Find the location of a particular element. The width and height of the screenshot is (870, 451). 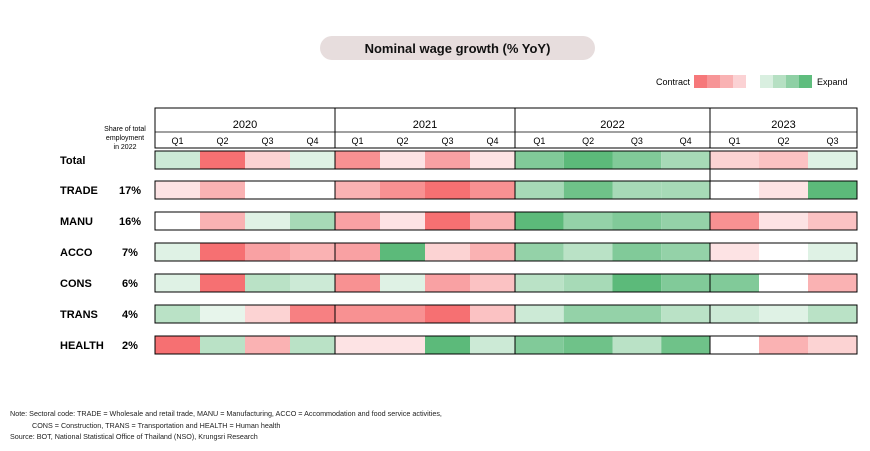

row-label: HEALTH is located at coordinates (82, 346).